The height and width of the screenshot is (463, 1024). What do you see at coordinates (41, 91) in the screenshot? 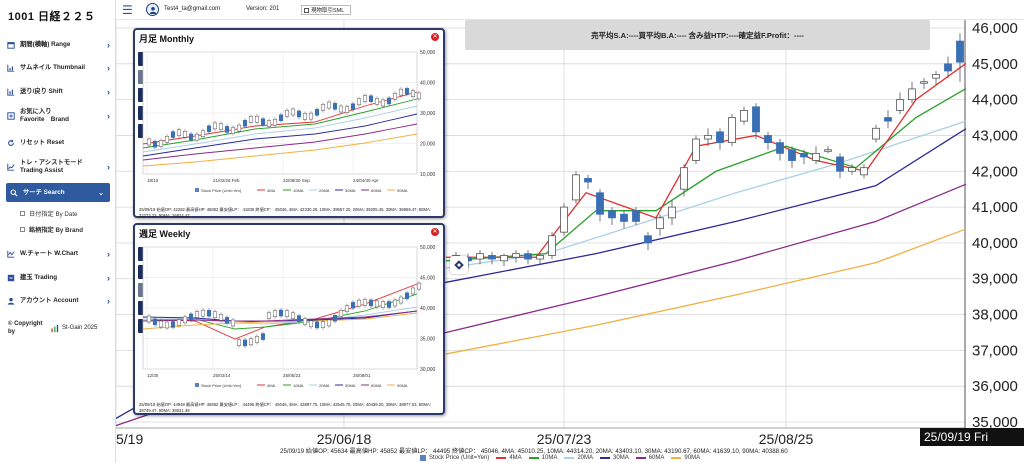
I see `nav-shift-label: 送り/戻り Shift` at bounding box center [41, 91].